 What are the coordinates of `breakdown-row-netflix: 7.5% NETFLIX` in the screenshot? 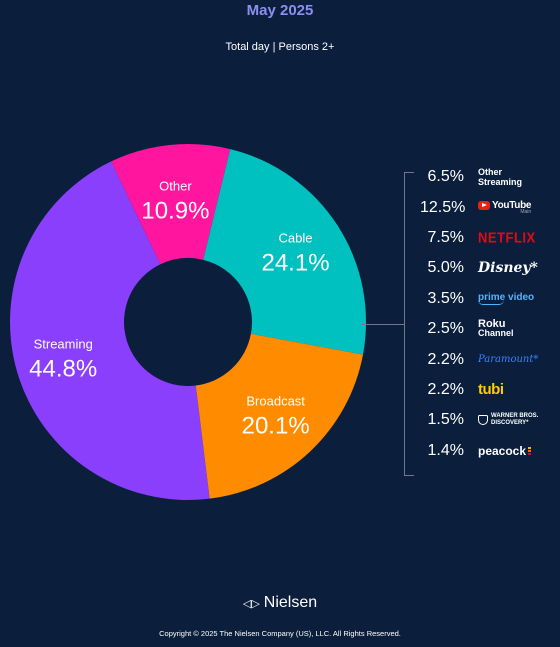 It's located at (490, 238).